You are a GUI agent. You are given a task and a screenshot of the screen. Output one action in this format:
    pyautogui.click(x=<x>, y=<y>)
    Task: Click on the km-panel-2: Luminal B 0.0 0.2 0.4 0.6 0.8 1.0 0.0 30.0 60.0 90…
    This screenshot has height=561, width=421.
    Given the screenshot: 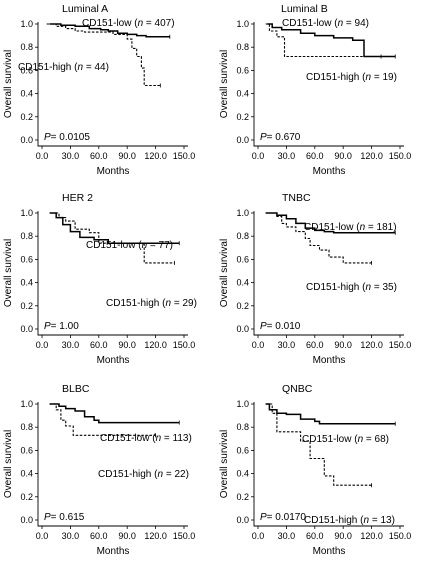 What is the action you would take?
    pyautogui.click(x=315, y=90)
    